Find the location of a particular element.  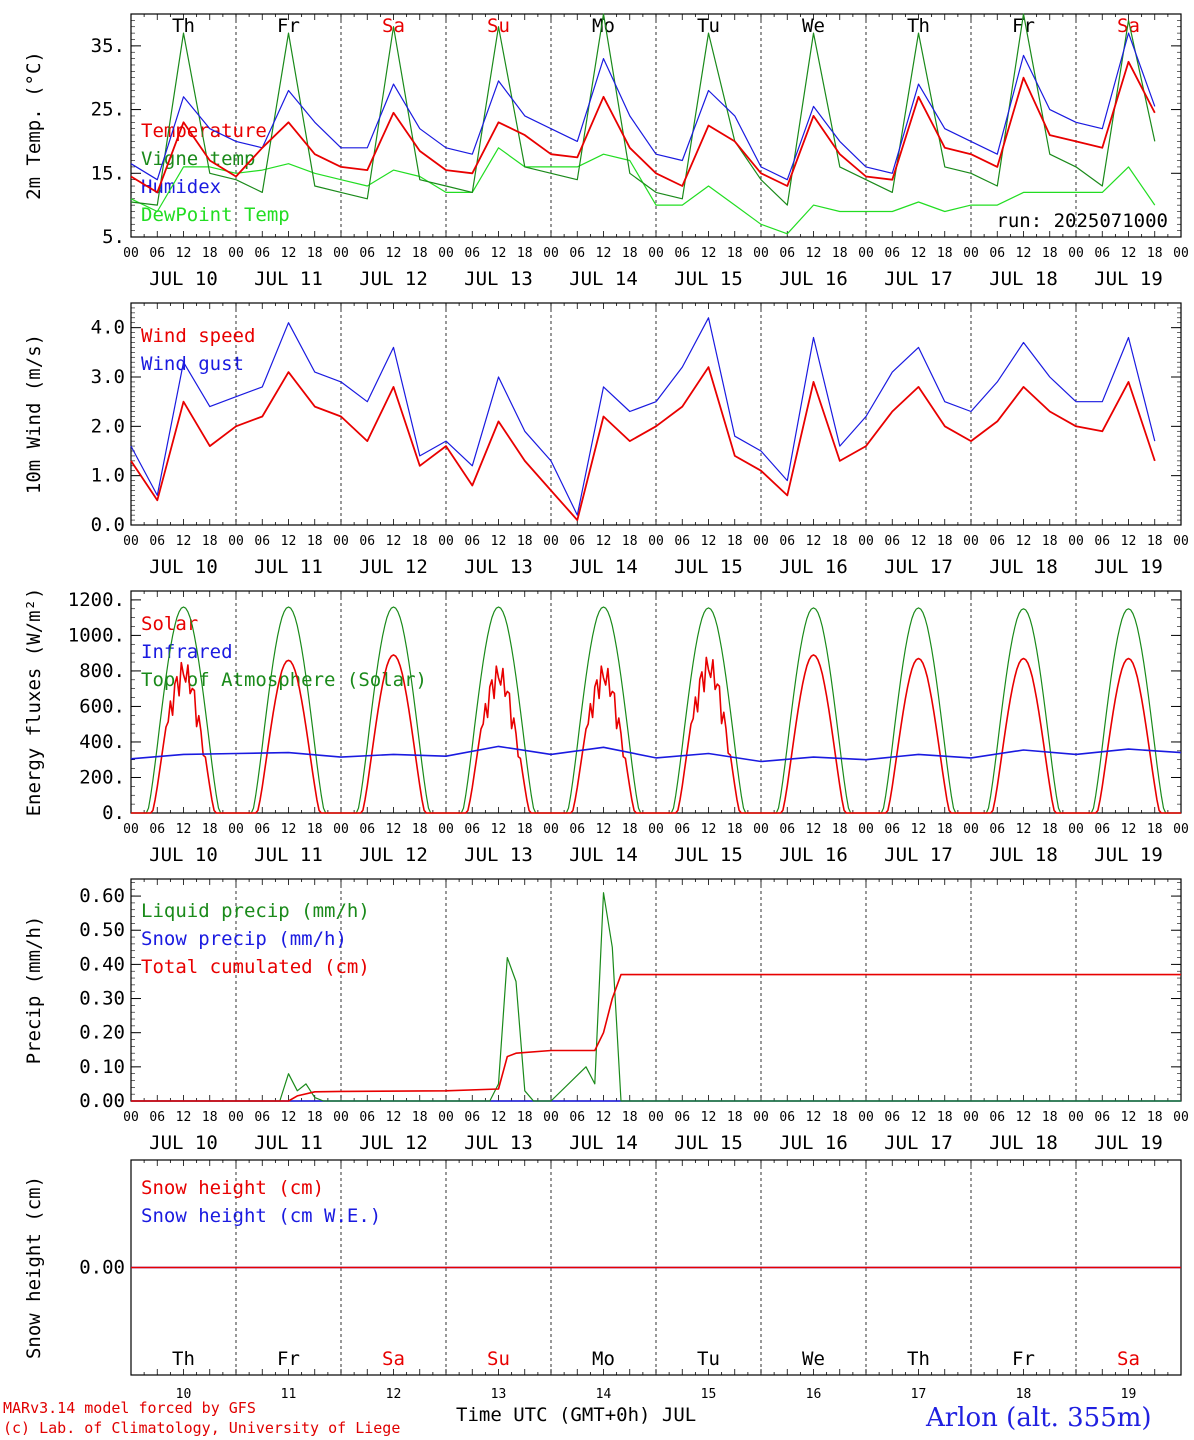

y-tick-label: 0.00 is located at coordinates (102, 1268).